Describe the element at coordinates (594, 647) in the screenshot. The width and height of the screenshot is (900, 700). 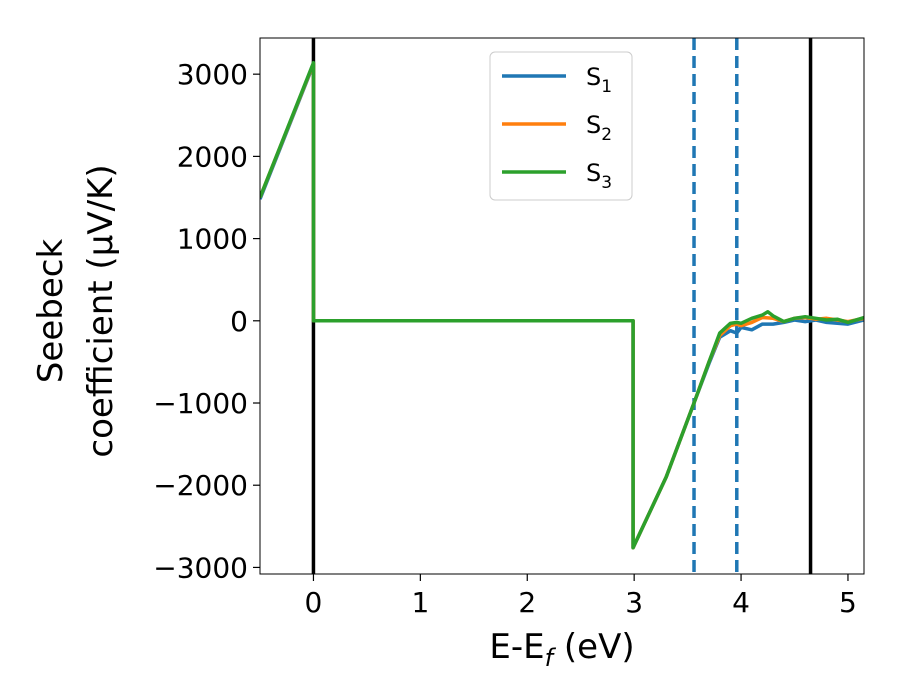
I see `x-axis-label-unit: (eV)` at that location.